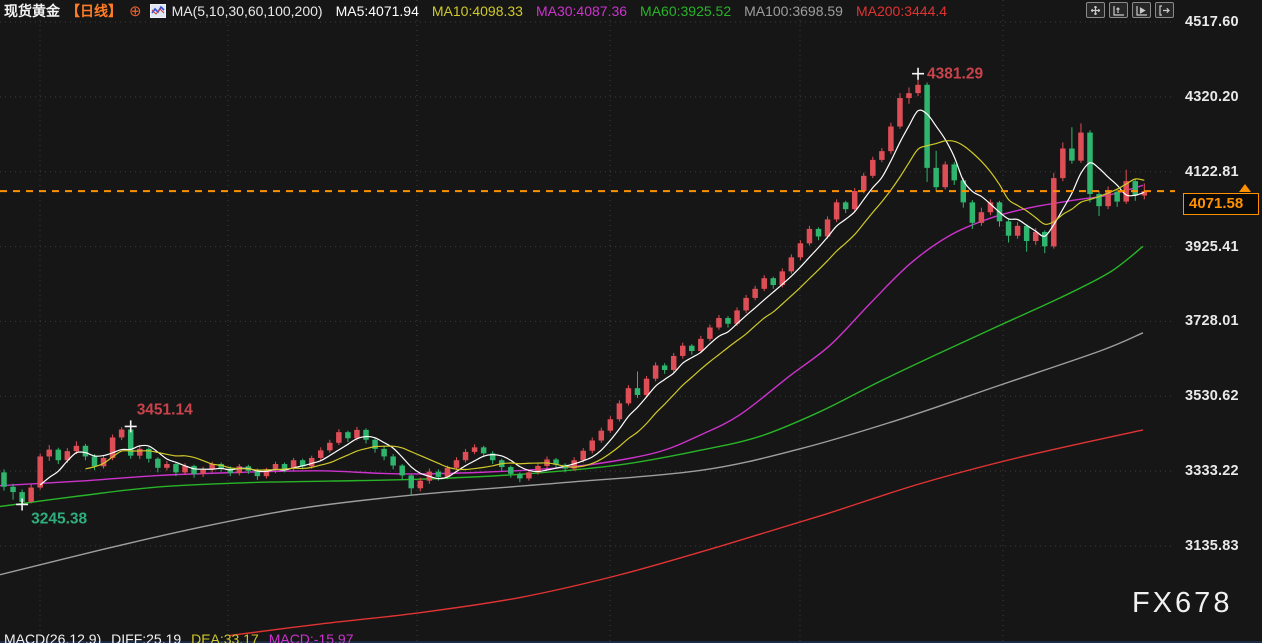 Image resolution: width=1262 pixels, height=643 pixels. Describe the element at coordinates (1130, 10) in the screenshot. I see `chart-toolbar` at that location.